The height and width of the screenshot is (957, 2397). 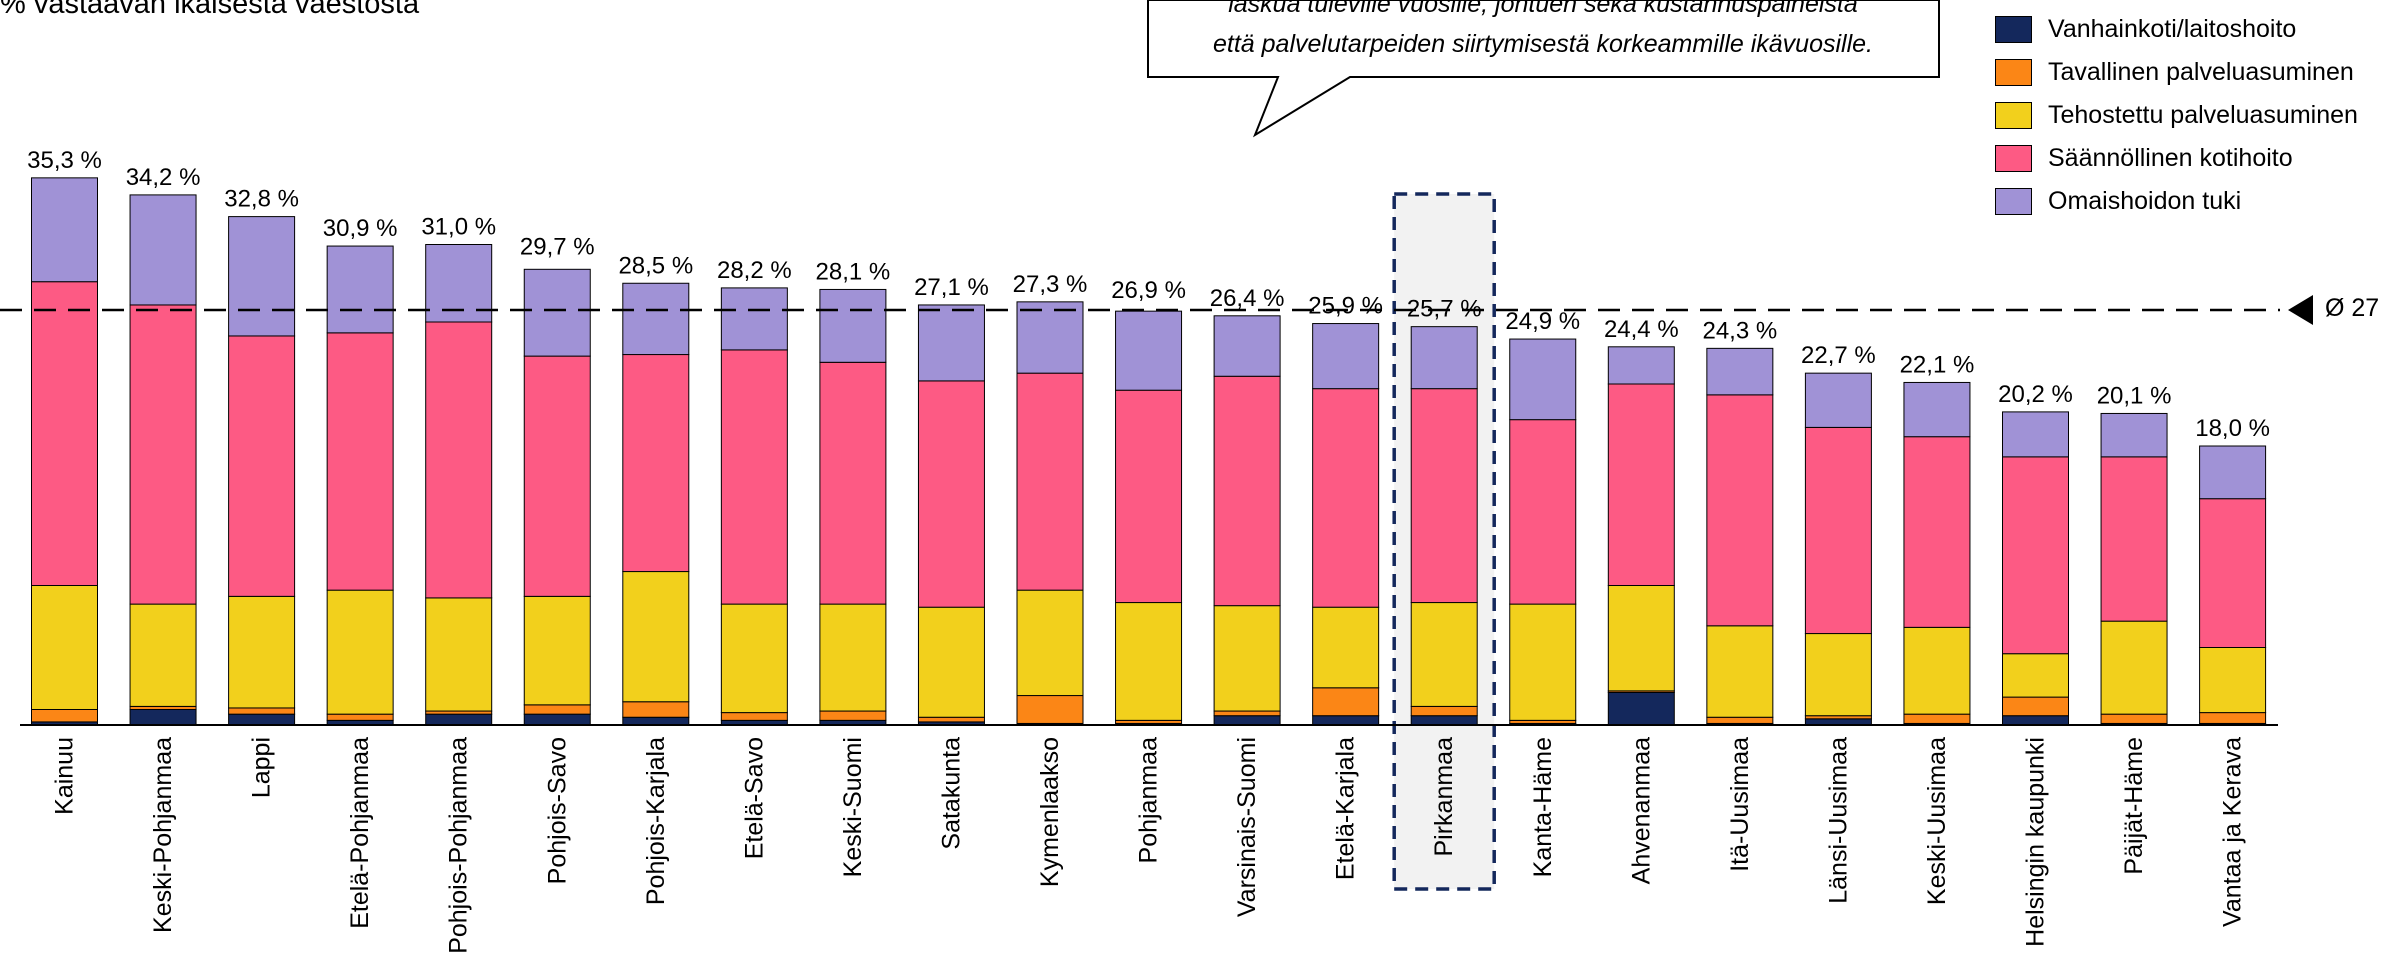 I want to click on bar-segment-keski-pohjanmaa-vanhainkoti-laitoshoito, so click(x=163, y=717).